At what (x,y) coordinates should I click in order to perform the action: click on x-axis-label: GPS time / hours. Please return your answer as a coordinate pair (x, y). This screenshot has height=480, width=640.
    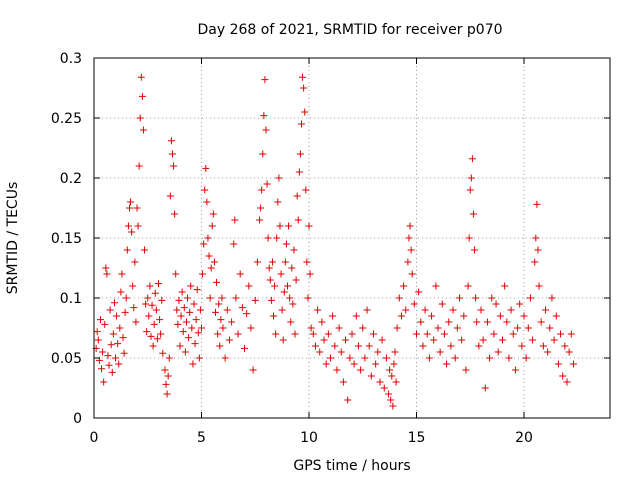
    Looking at the image, I should click on (351, 466).